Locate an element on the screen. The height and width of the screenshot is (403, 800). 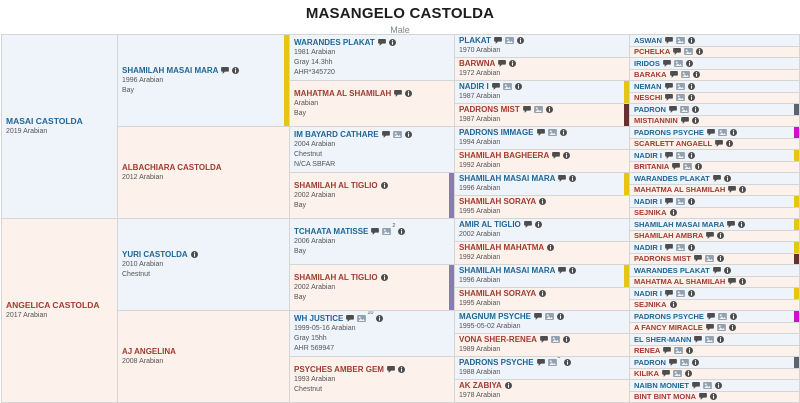
horse-name-link: PCHELKA is located at coordinates (652, 51).